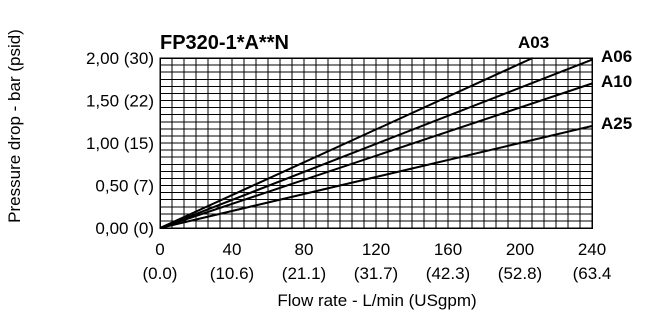 This screenshot has width=660, height=320. Describe the element at coordinates (533, 42) in the screenshot. I see `series-label-a03: A03` at that location.